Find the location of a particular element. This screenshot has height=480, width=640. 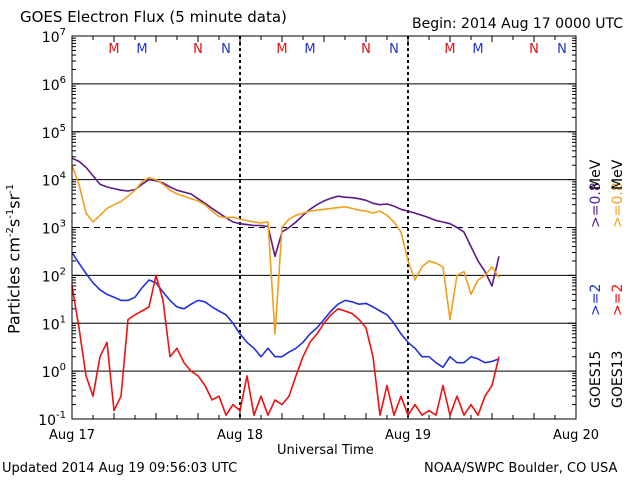

legend-goes13: GOES13 is located at coordinates (618, 379).